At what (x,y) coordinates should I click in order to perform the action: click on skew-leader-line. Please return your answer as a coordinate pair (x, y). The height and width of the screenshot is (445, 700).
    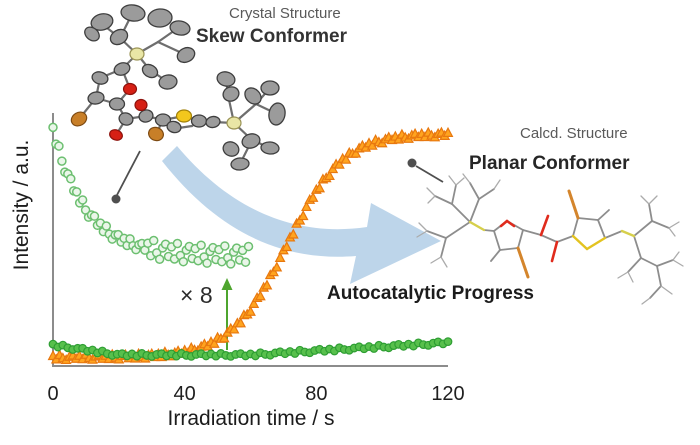
    Looking at the image, I should click on (126, 177).